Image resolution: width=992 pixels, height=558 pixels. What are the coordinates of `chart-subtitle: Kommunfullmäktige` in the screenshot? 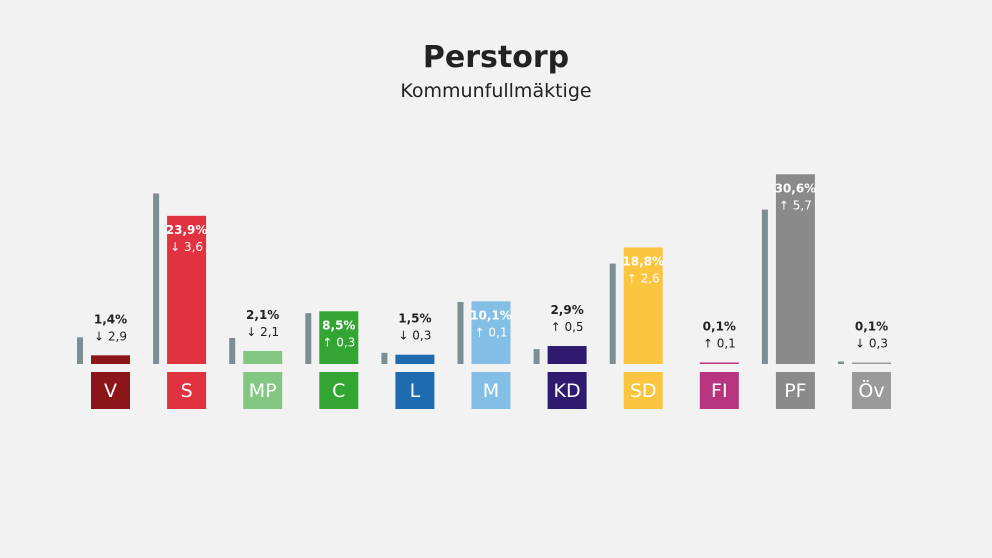 It's located at (496, 91).